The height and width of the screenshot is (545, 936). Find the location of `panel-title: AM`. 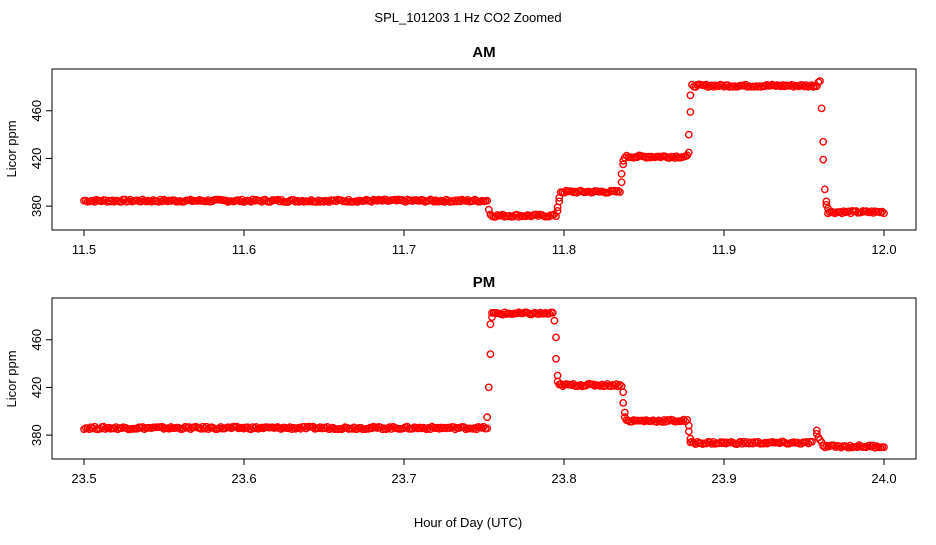

panel-title: AM is located at coordinates (483, 52).